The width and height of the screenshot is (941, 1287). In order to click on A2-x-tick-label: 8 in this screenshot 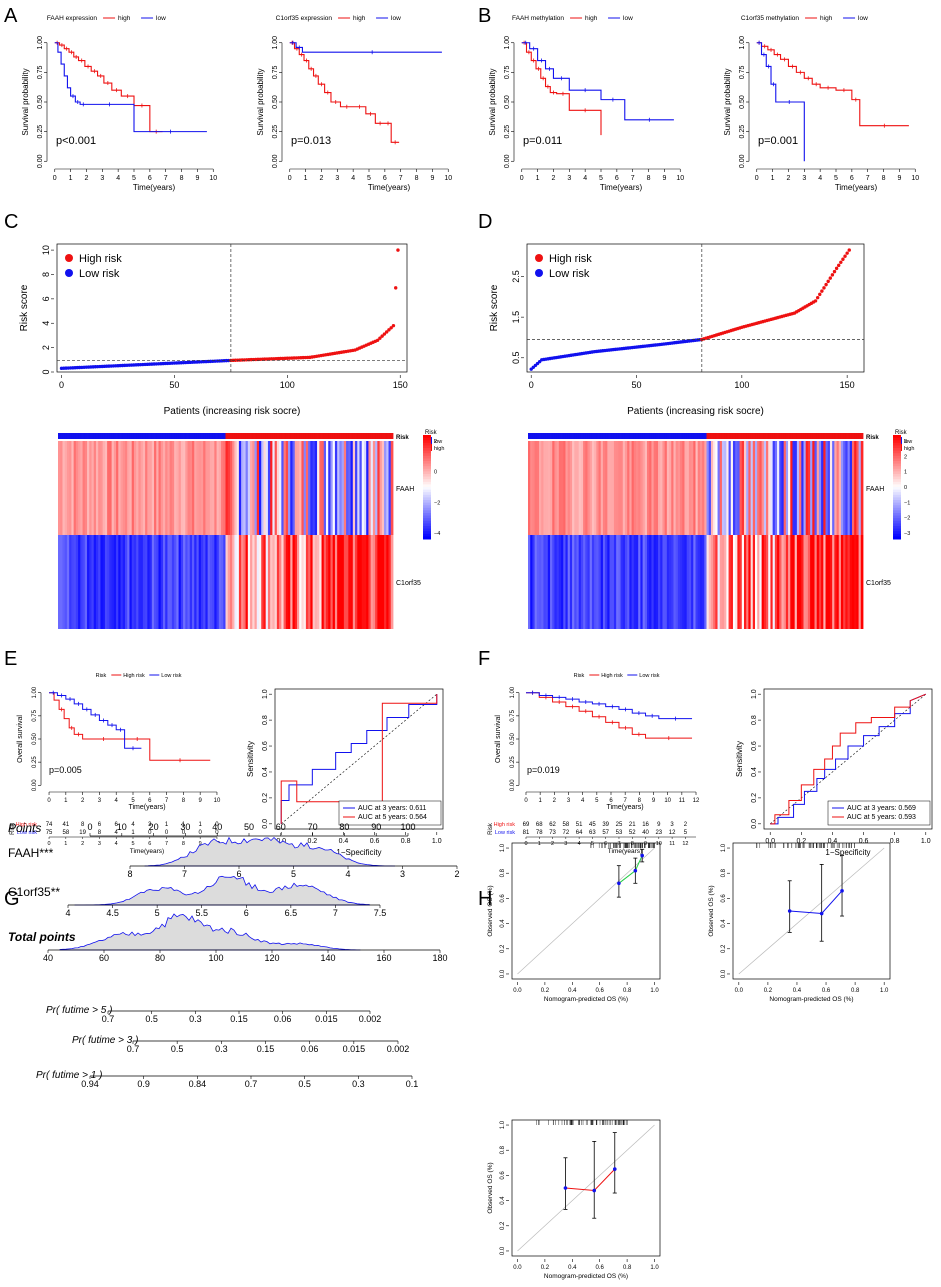, I will do `click(417, 178)`.